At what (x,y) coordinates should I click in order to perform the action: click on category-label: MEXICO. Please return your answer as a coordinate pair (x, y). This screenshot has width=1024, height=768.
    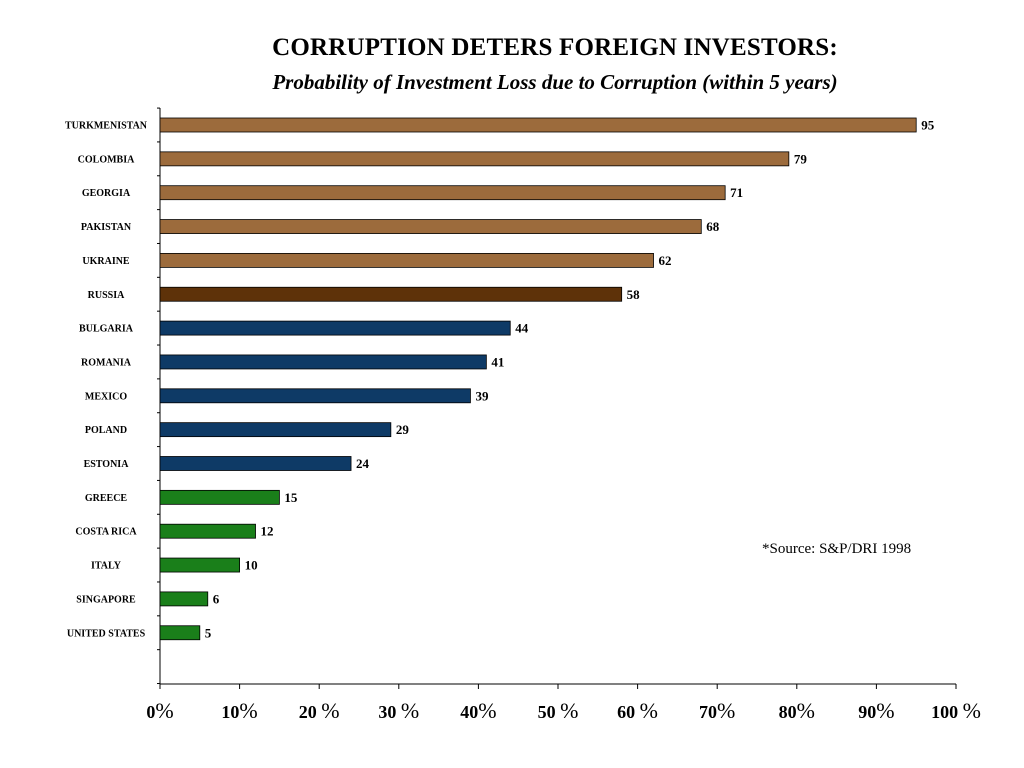
    Looking at the image, I should click on (106, 396).